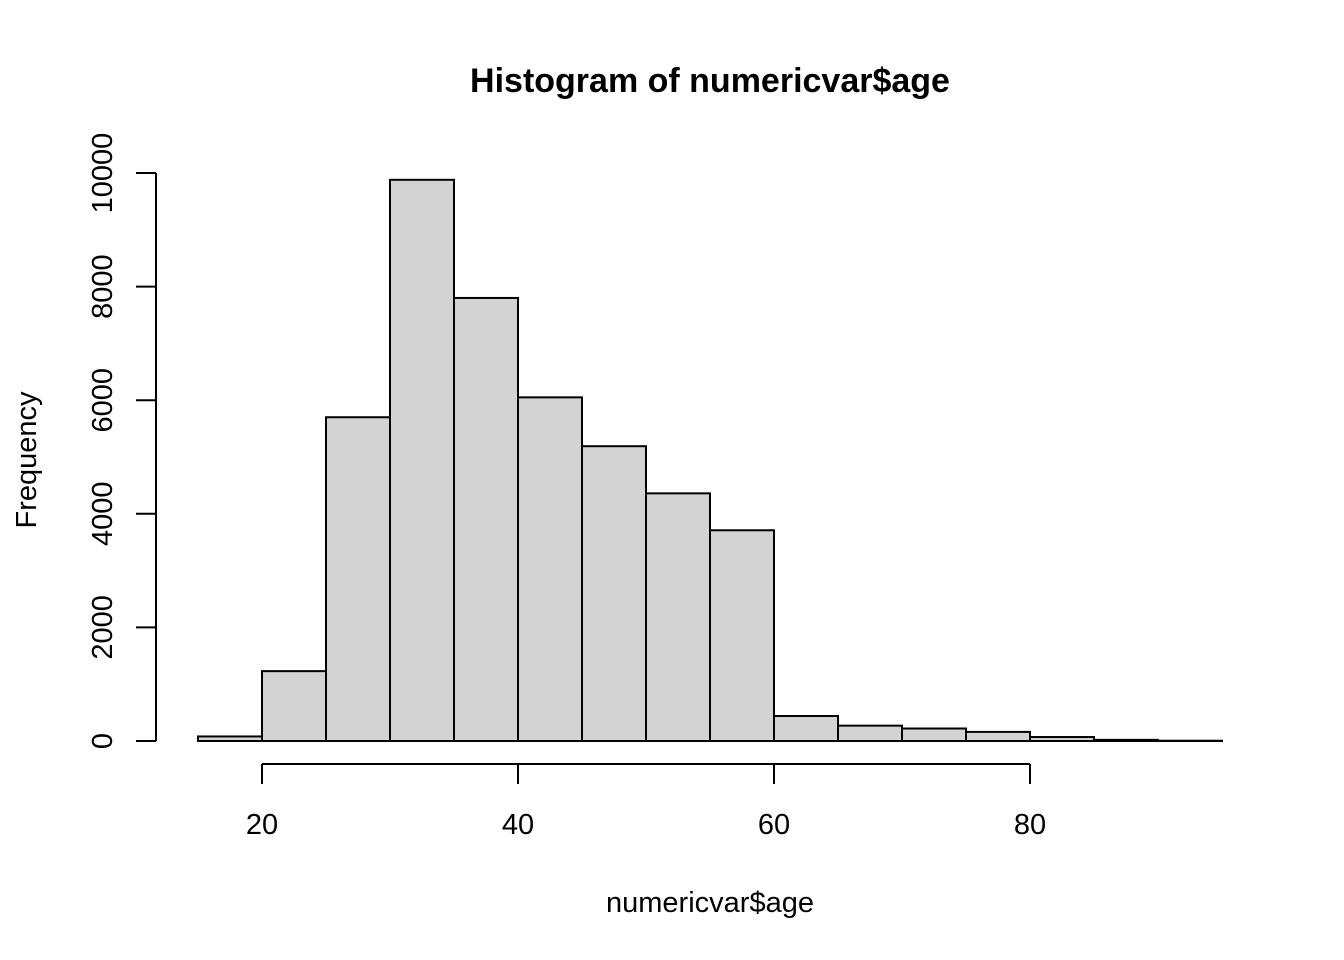 This screenshot has width=1344, height=960. What do you see at coordinates (710, 903) in the screenshot?
I see `x-axis-label: numericvar$age` at bounding box center [710, 903].